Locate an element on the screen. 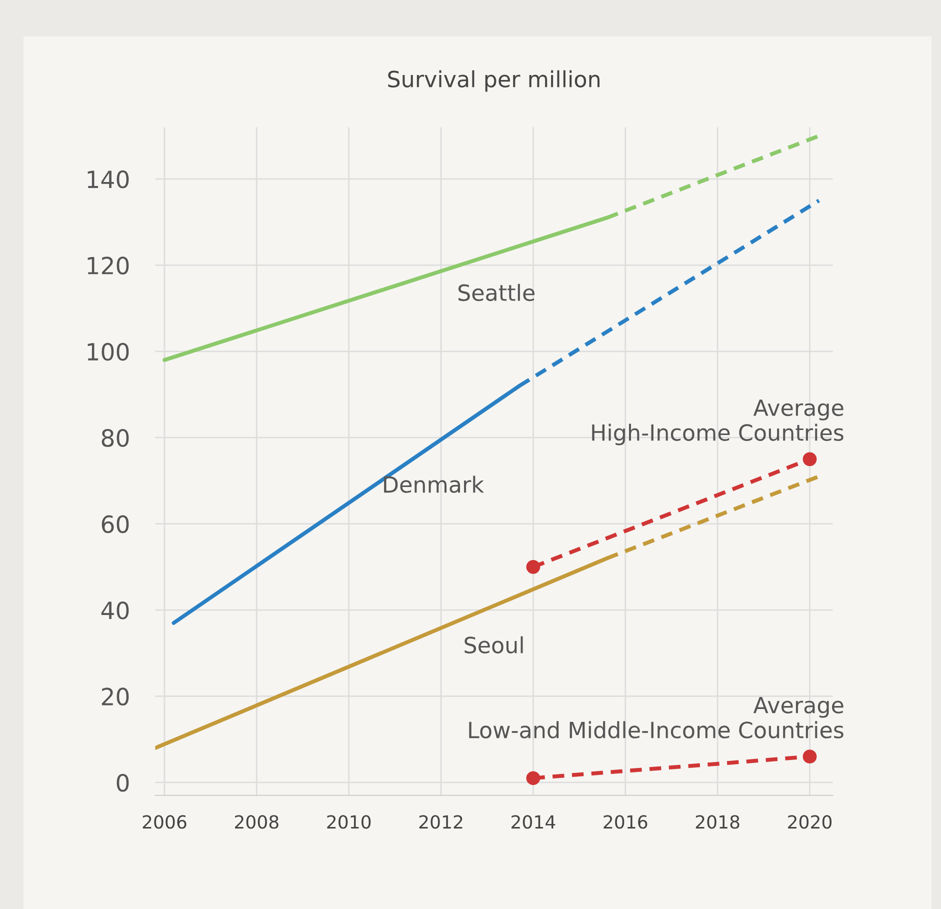  series-label: Seoul is located at coordinates (493, 645).